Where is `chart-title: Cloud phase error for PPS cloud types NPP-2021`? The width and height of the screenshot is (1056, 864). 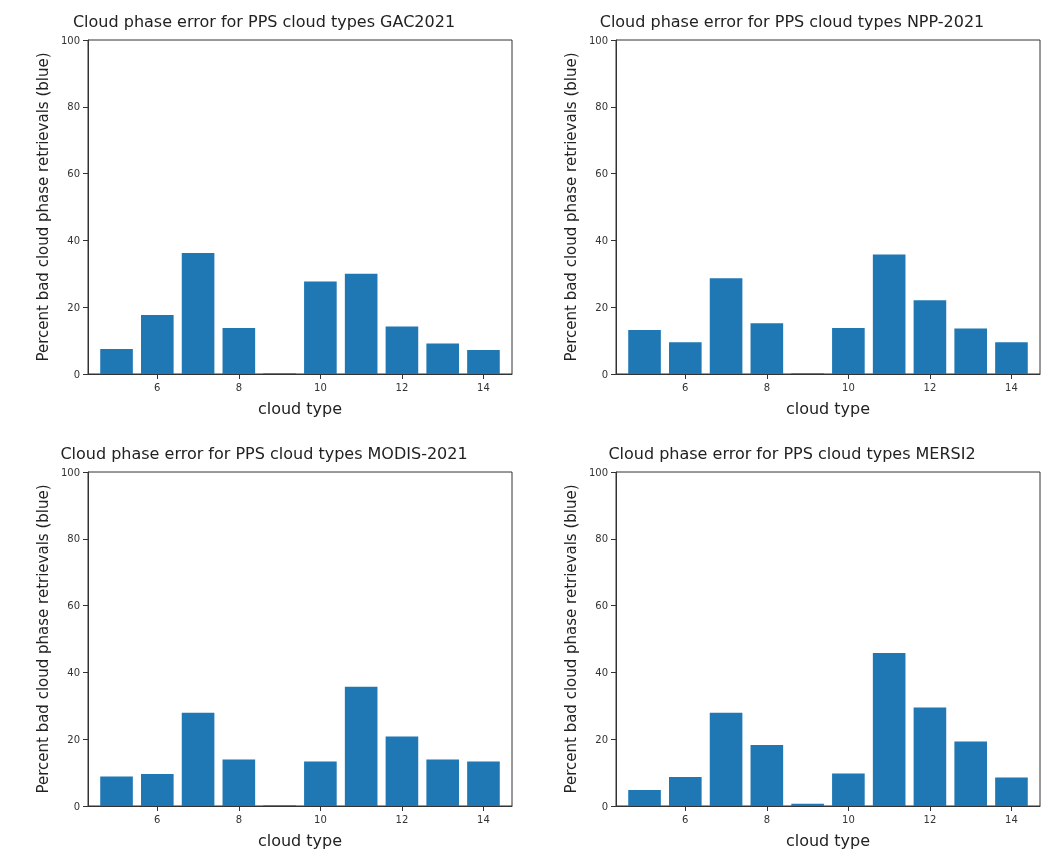
chart-title: Cloud phase error for PPS cloud types NPP-2021 is located at coordinates (792, 21).